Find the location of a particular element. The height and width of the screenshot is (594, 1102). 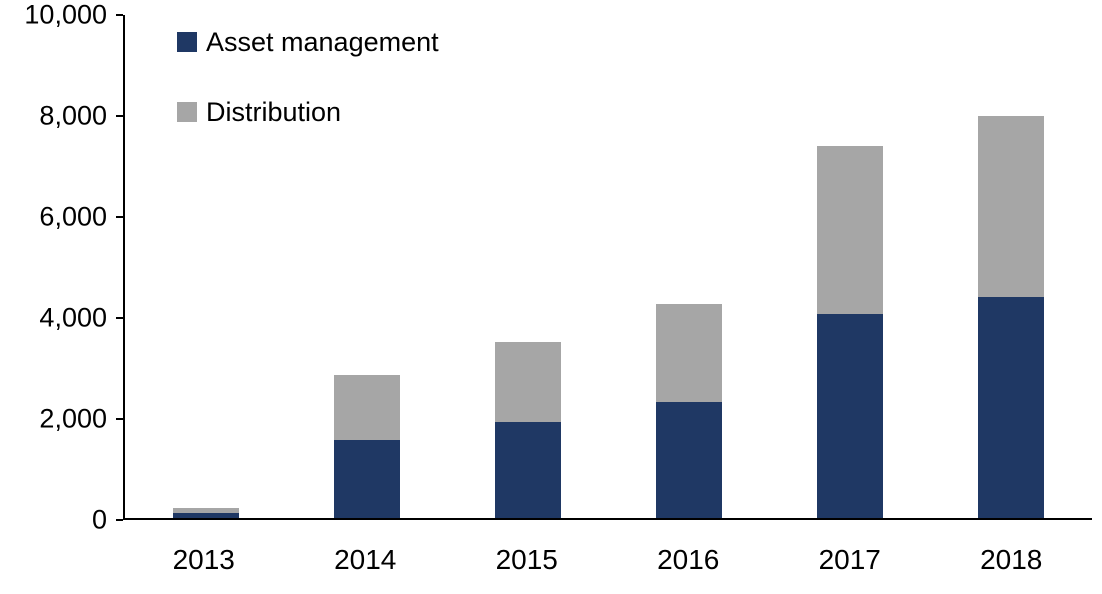

bar-column-2014 is located at coordinates (366, 266).